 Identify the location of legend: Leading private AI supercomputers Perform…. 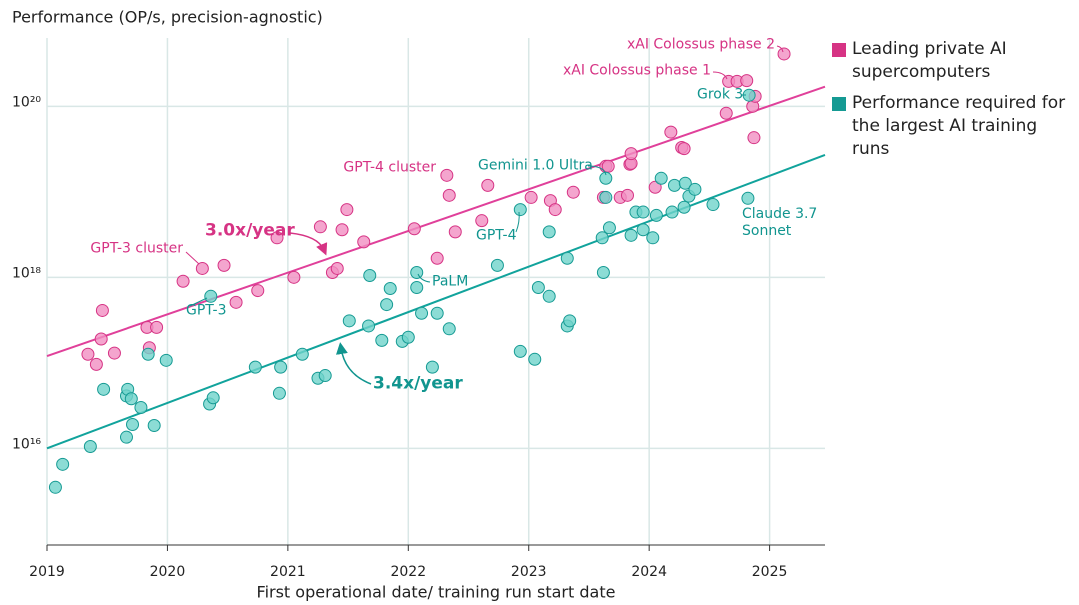
(954, 103).